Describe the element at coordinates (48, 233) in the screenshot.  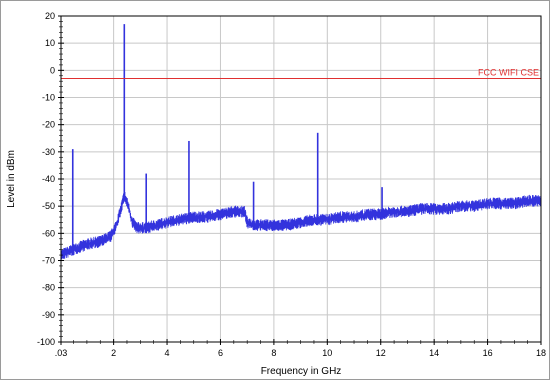
I see `y-tick-label: -60` at that location.